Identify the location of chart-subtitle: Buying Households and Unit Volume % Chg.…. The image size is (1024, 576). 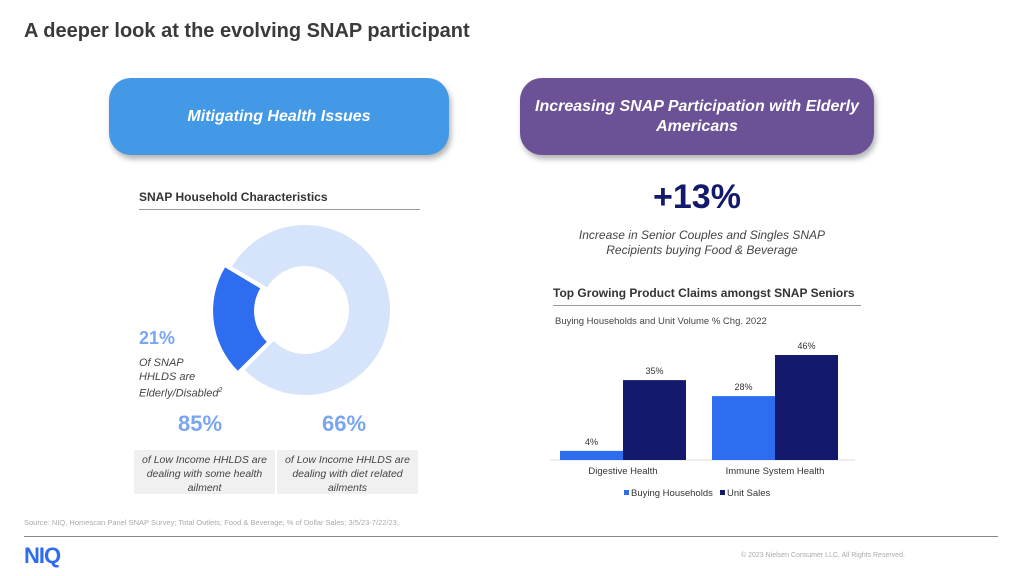
(661, 321).